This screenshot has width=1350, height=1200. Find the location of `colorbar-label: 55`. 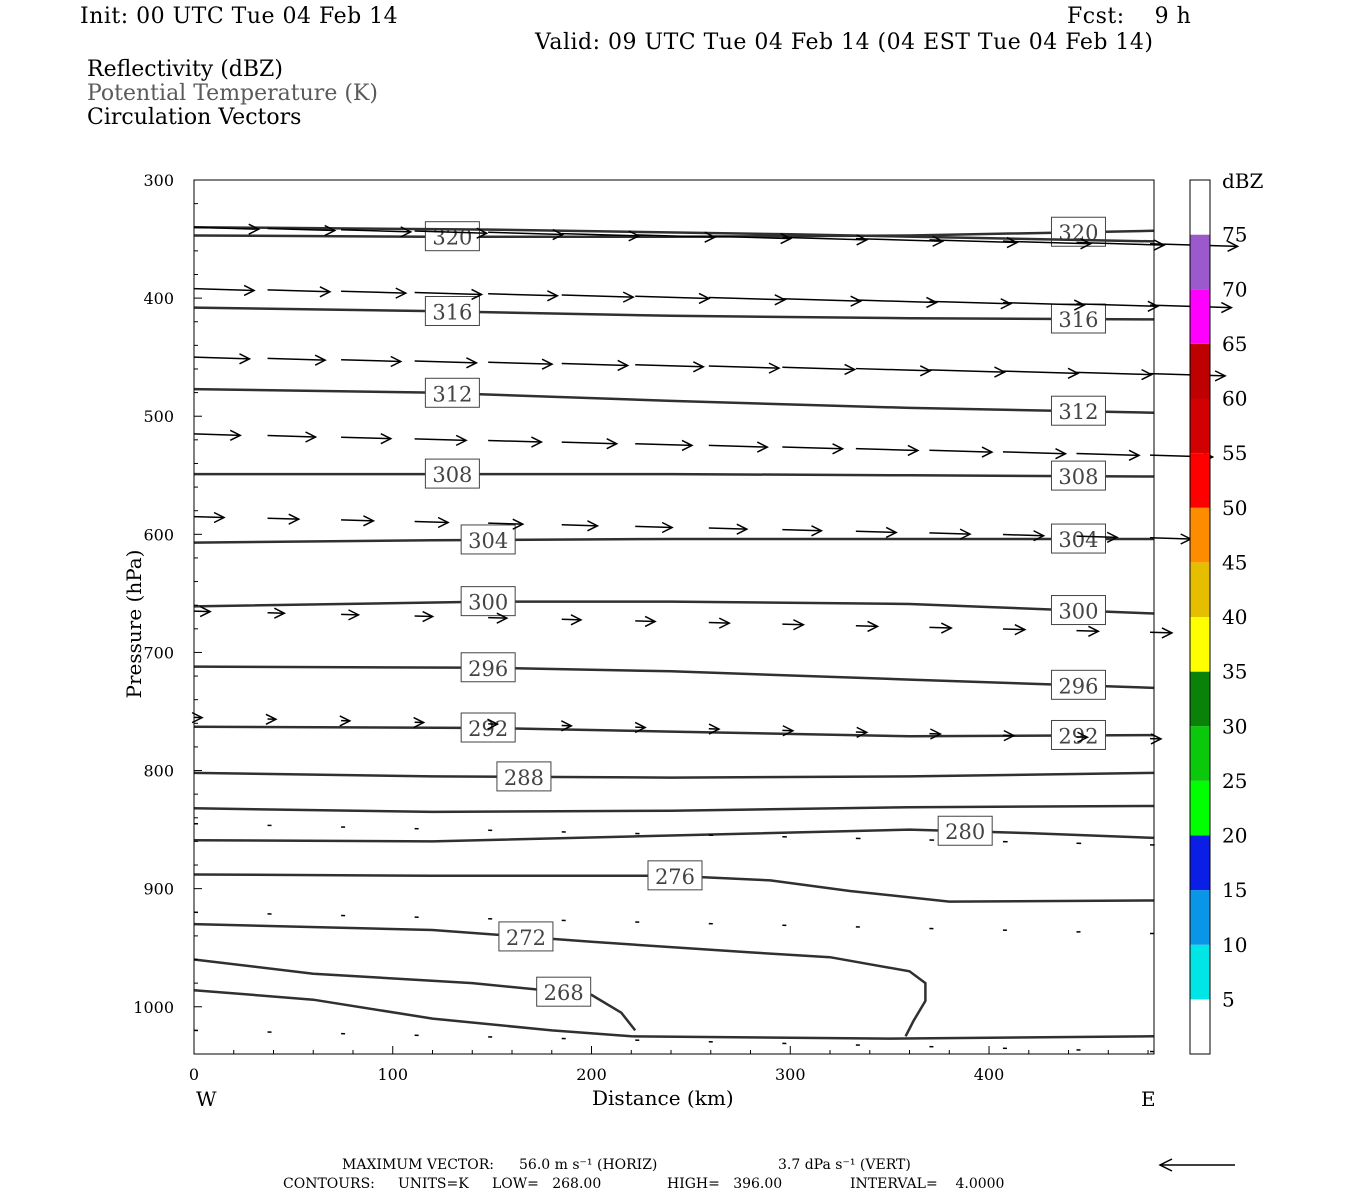

colorbar-label: 55 is located at coordinates (1234, 453).